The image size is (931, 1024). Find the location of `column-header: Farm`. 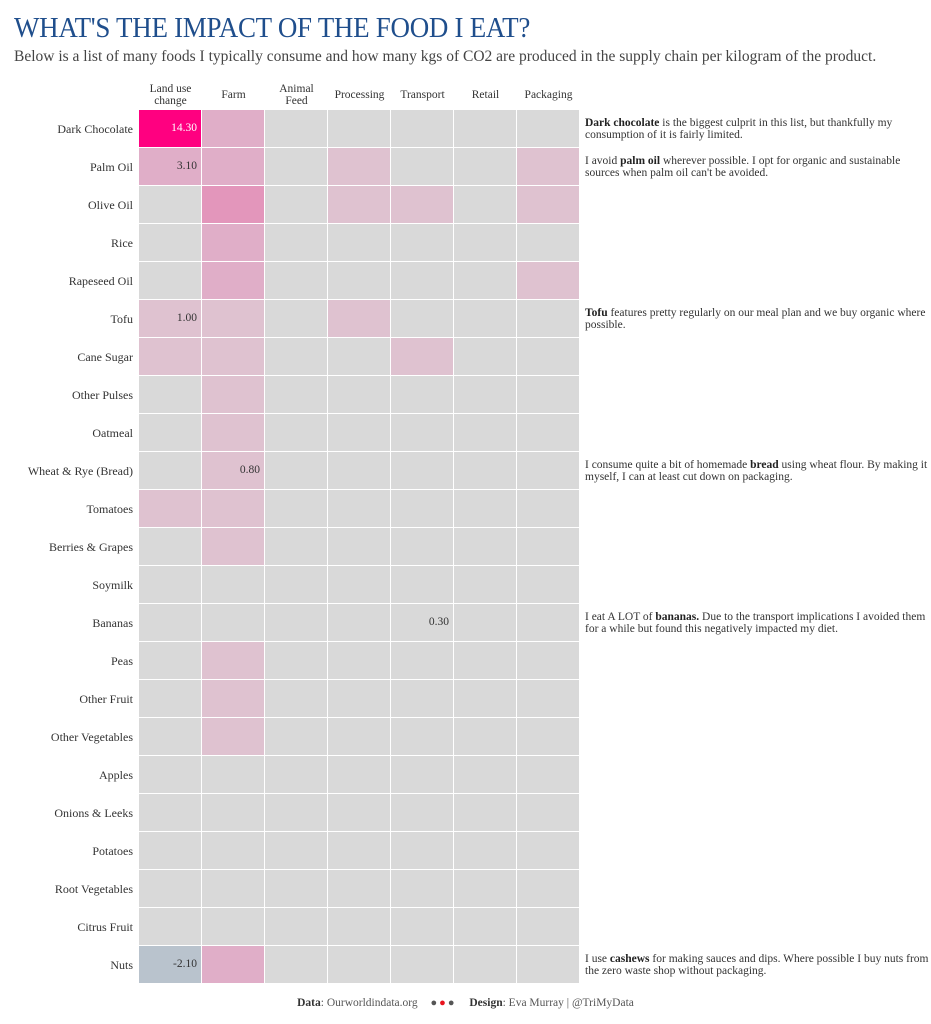

column-header: Farm is located at coordinates (233, 95).